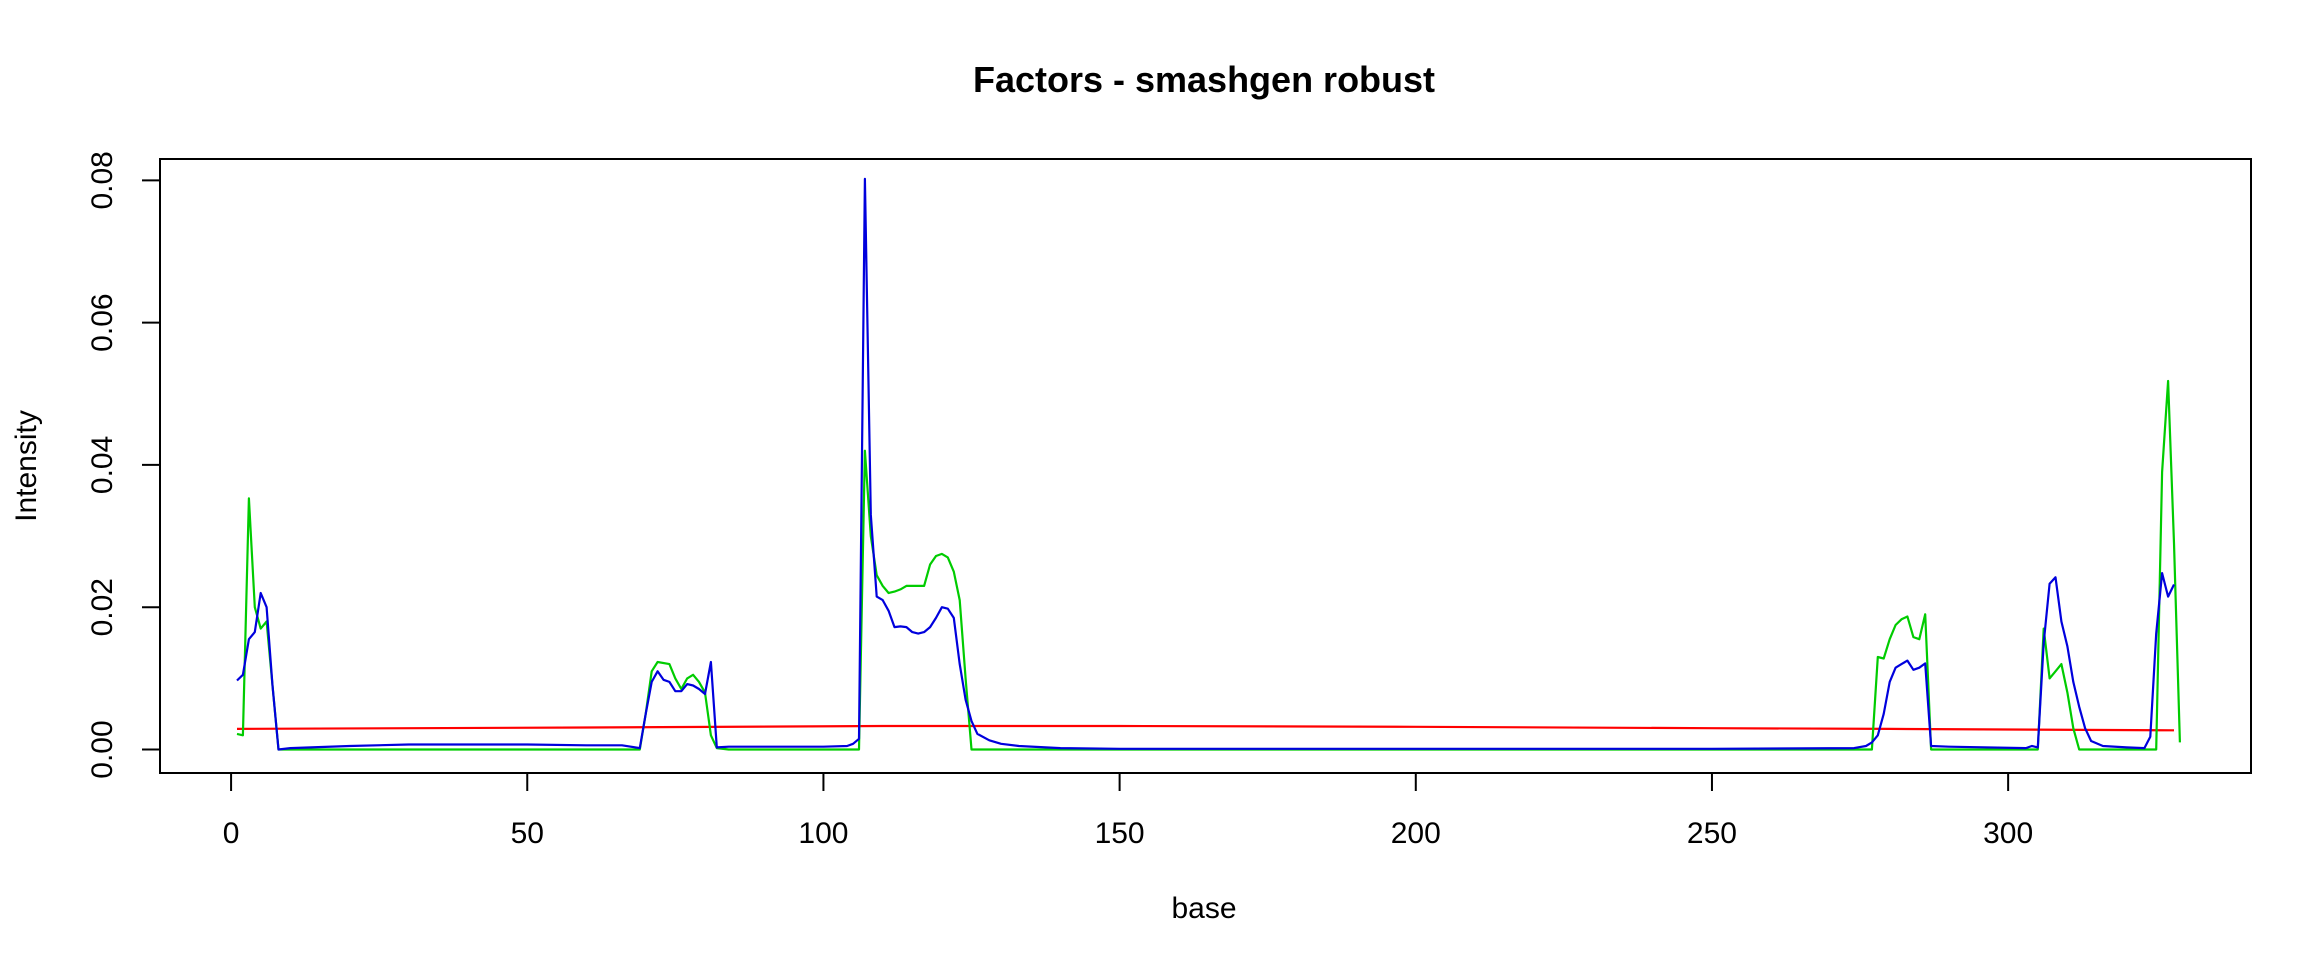 Image resolution: width=2304 pixels, height=960 pixels. Describe the element at coordinates (823, 833) in the screenshot. I see `x-tick-label: 100` at that location.